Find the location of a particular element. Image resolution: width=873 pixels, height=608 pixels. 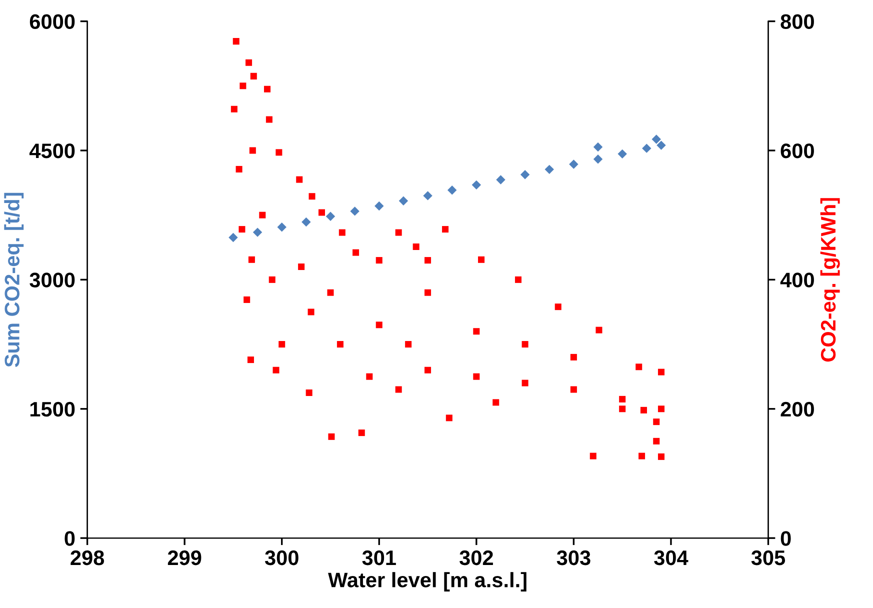

x-tick-label: 305 is located at coordinates (768, 558).